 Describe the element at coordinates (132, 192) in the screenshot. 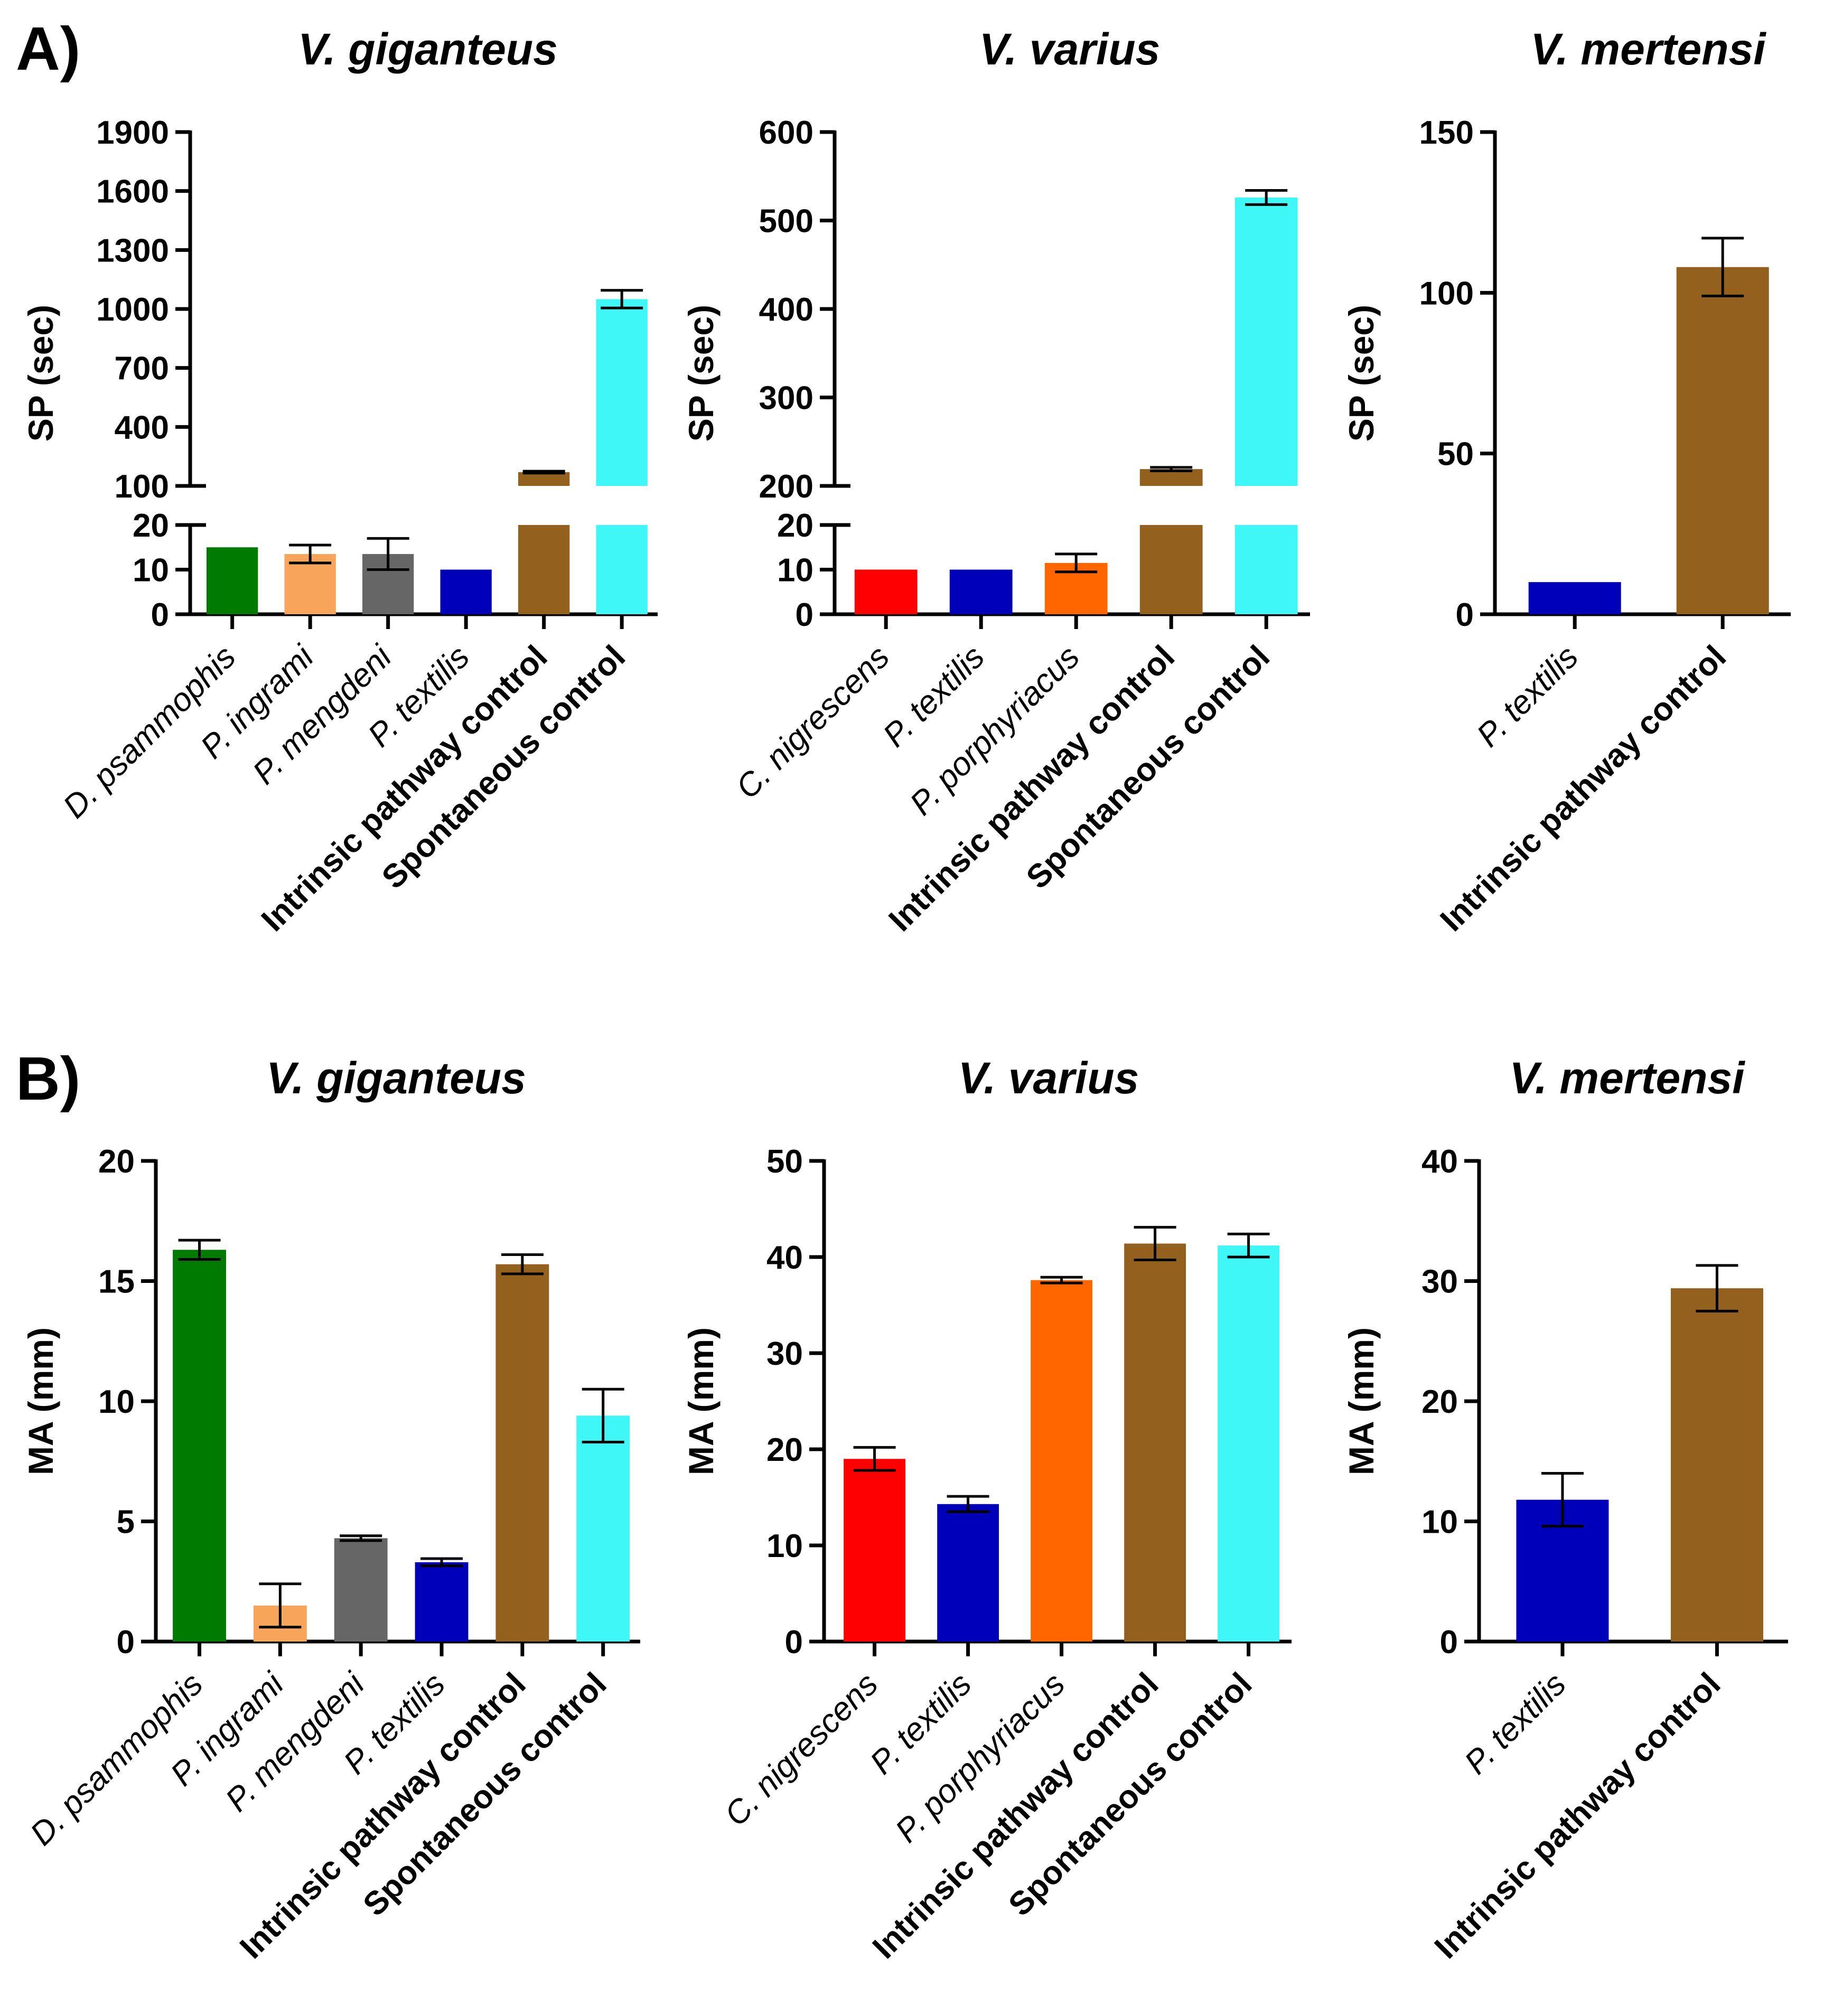

I see `y-tick-label: 1600` at that location.